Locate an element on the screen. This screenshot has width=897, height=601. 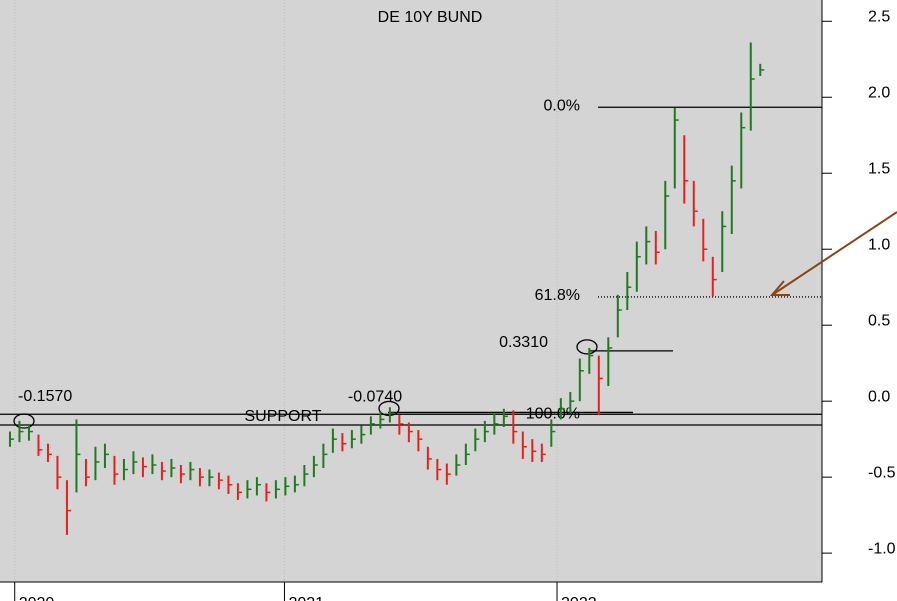
arrow is located at coordinates (834, 253).